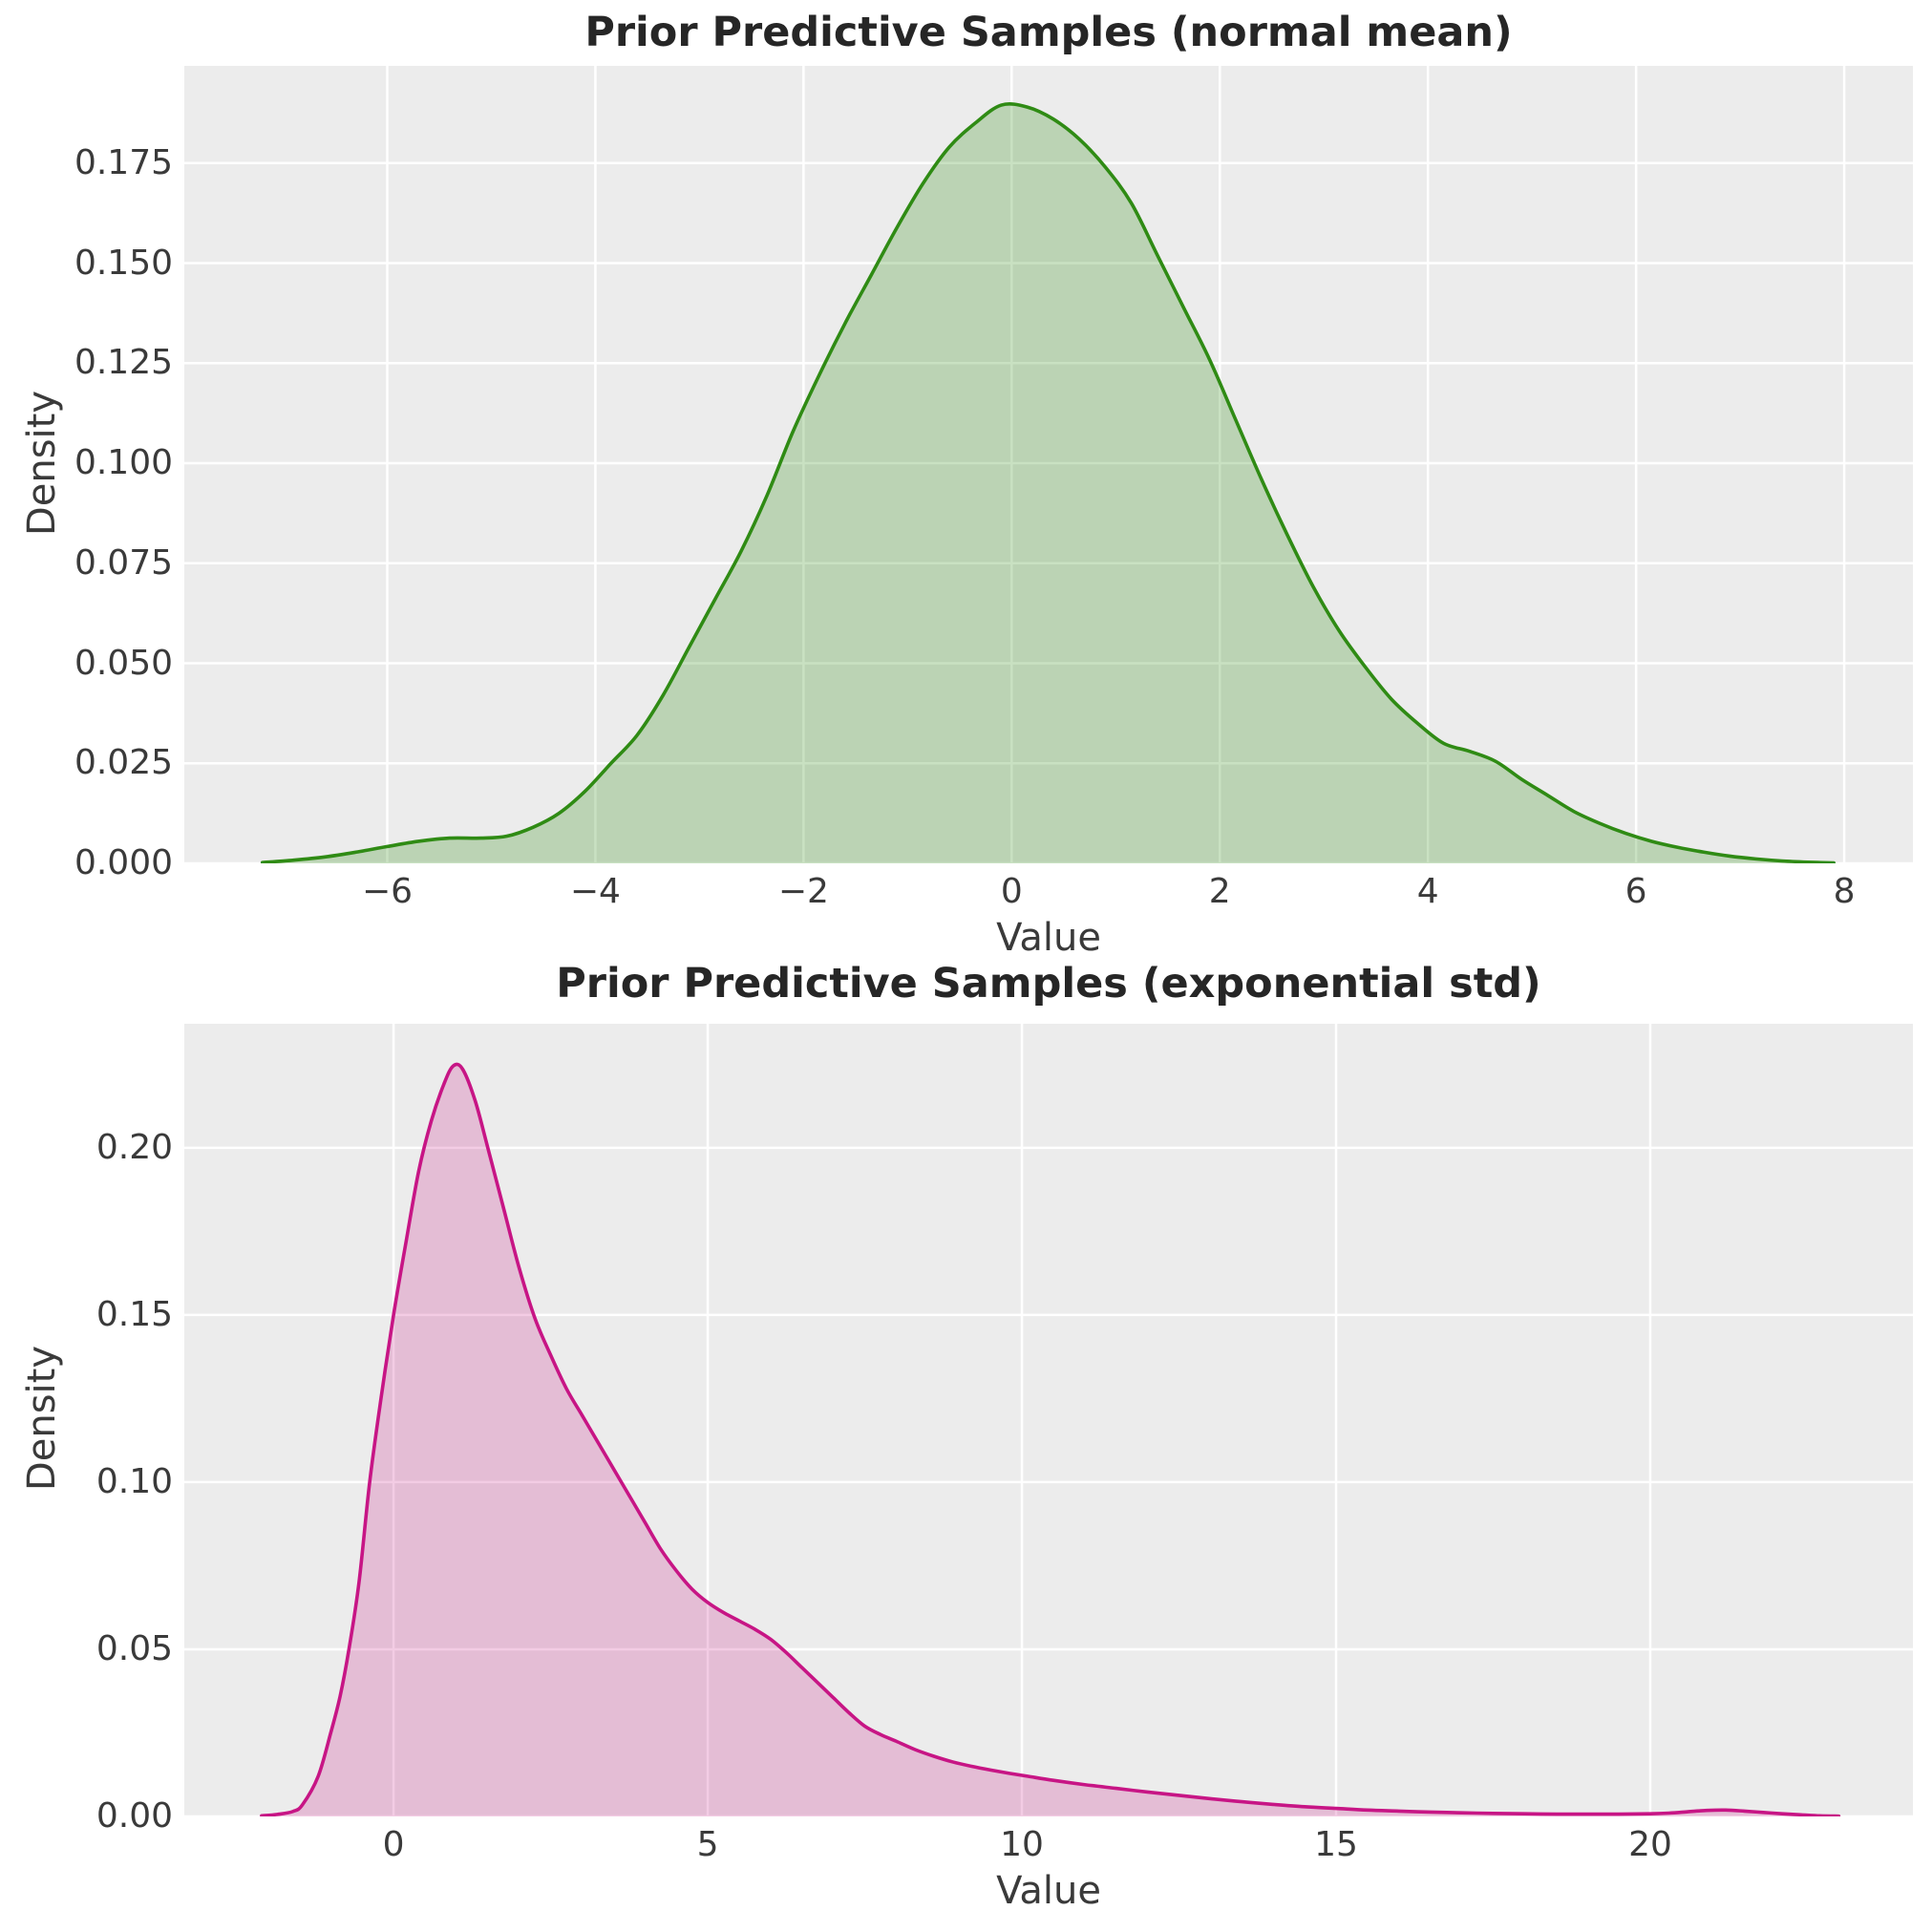  What do you see at coordinates (123, 162) in the screenshot?
I see `y-tick-label: 0.175` at bounding box center [123, 162].